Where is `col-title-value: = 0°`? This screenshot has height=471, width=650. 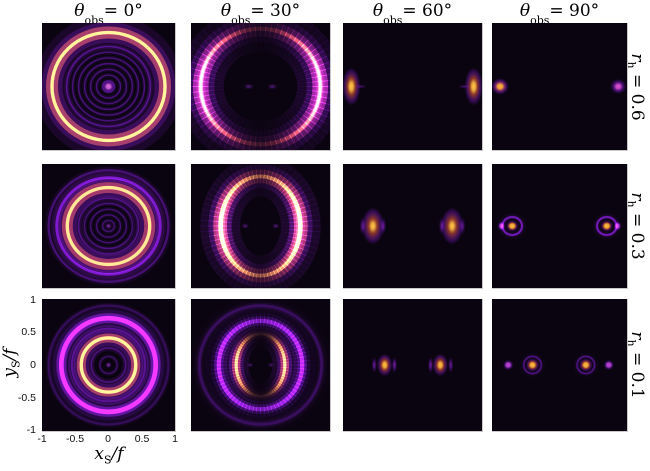 col-title-value: = 0° is located at coordinates (123, 11).